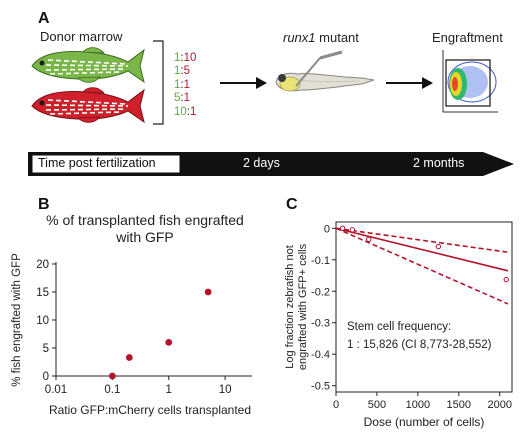 This screenshot has width=520, height=437. I want to click on timeline-mid-label: 2 days, so click(261, 163).